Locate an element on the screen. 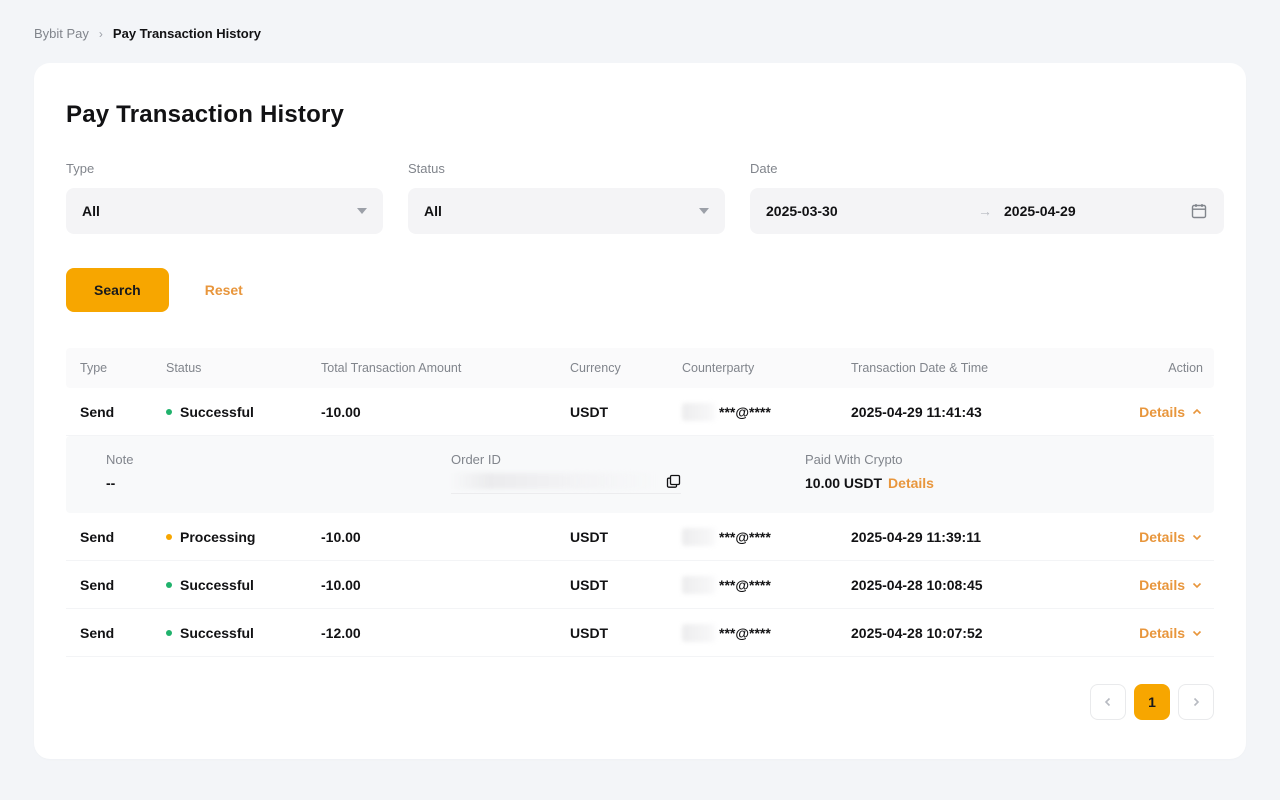  note-section: Note -- is located at coordinates (278, 482).